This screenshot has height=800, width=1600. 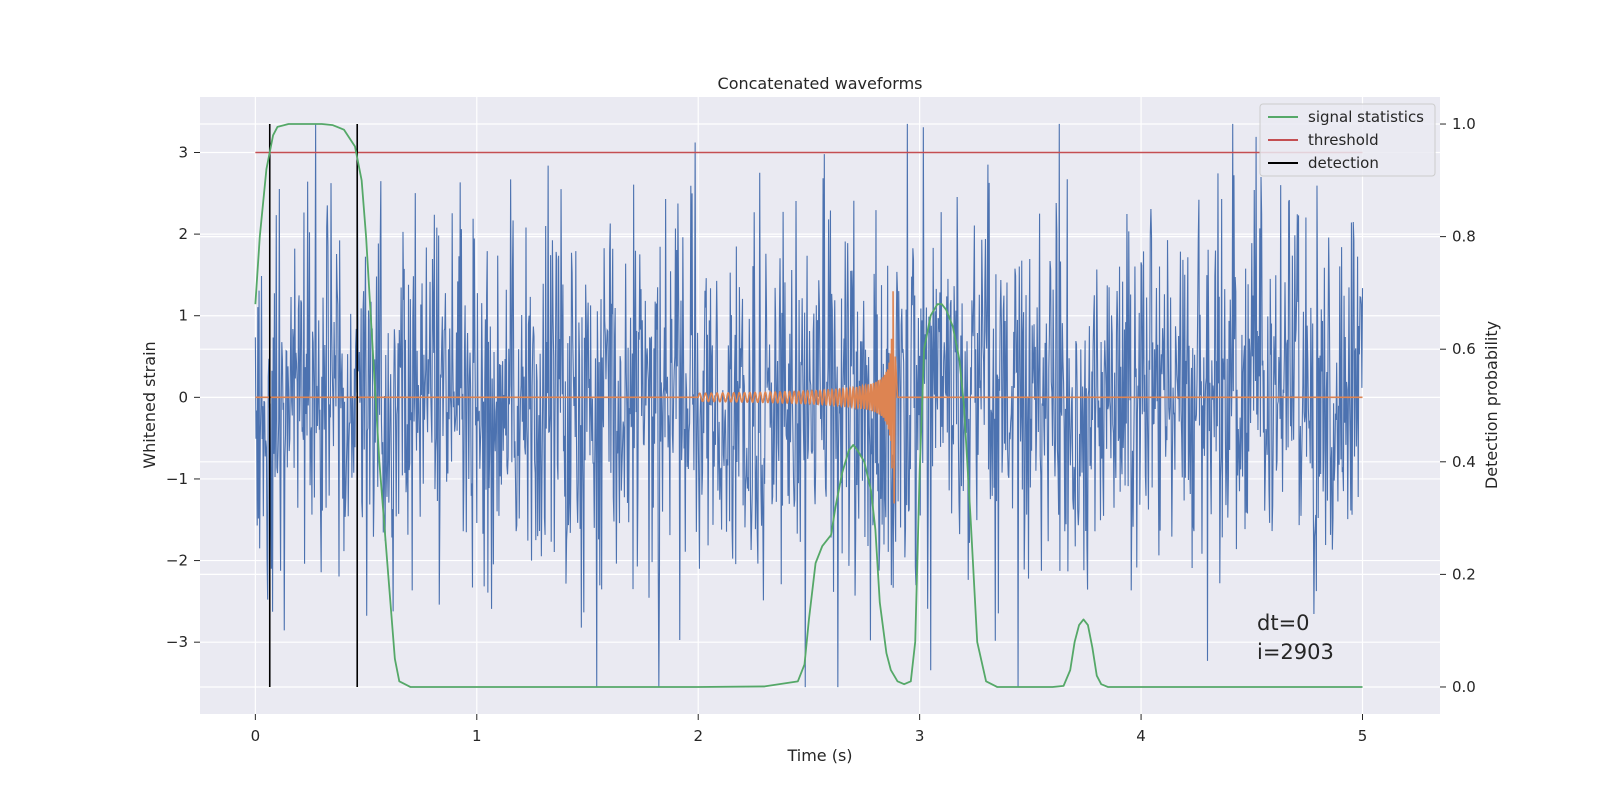 What do you see at coordinates (1464, 462) in the screenshot?
I see `y-tick-label-right: 0.4` at bounding box center [1464, 462].